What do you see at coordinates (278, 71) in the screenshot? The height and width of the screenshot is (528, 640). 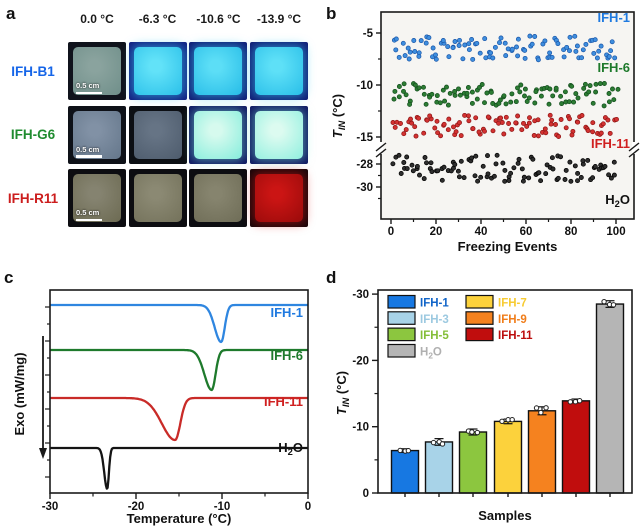 I see `sample-photo-IFH-B1-col3` at bounding box center [278, 71].